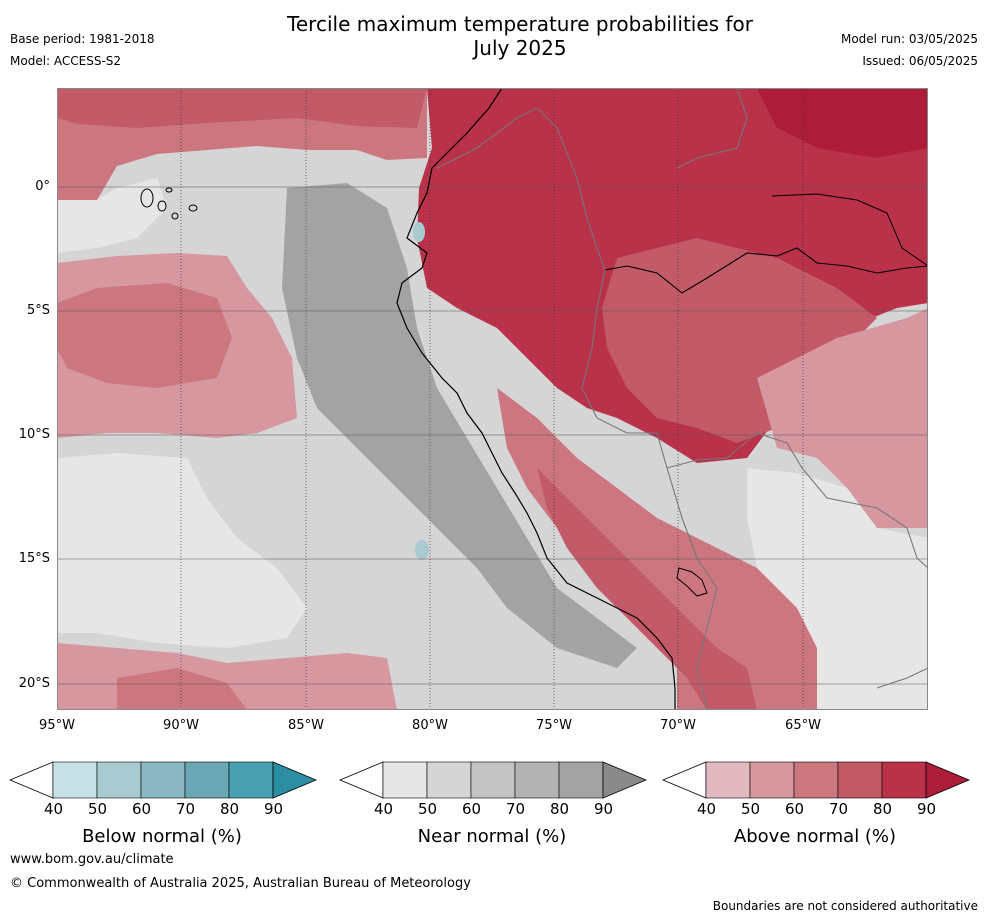  What do you see at coordinates (34, 434) in the screenshot?
I see `lat-label-10s: 10°S` at bounding box center [34, 434].